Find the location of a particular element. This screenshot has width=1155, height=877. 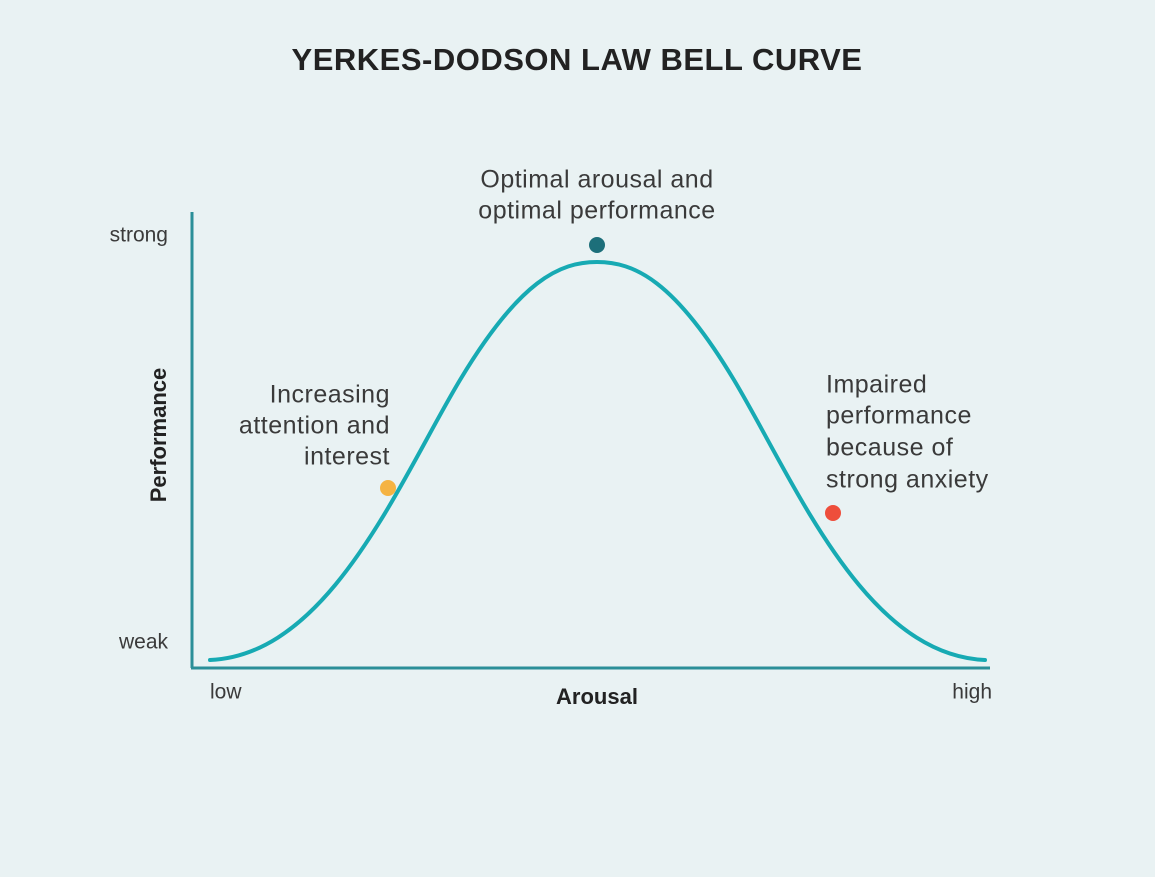

x-axis-label: Arousal is located at coordinates (597, 696).